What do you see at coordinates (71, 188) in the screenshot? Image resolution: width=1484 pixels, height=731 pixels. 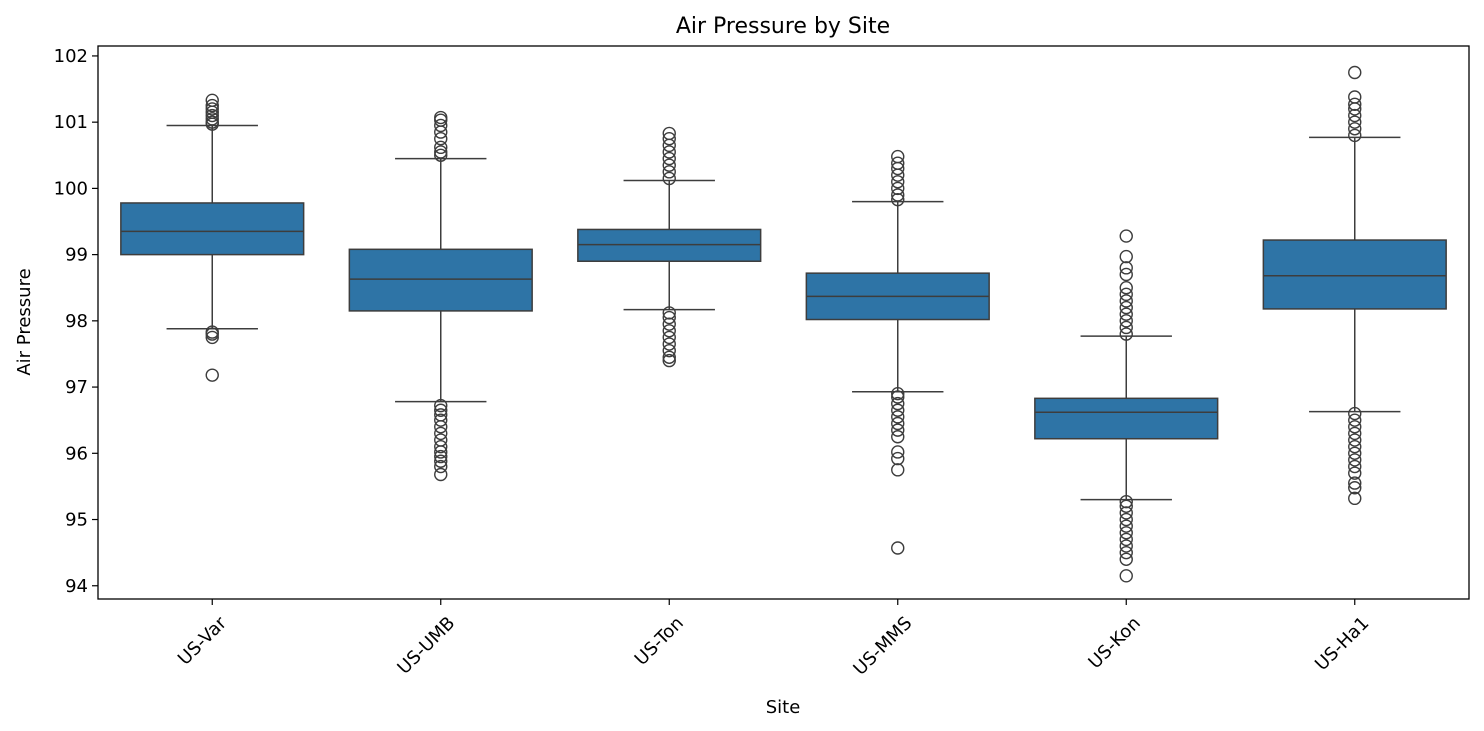 I see `y-tick-label: 100` at bounding box center [71, 188].